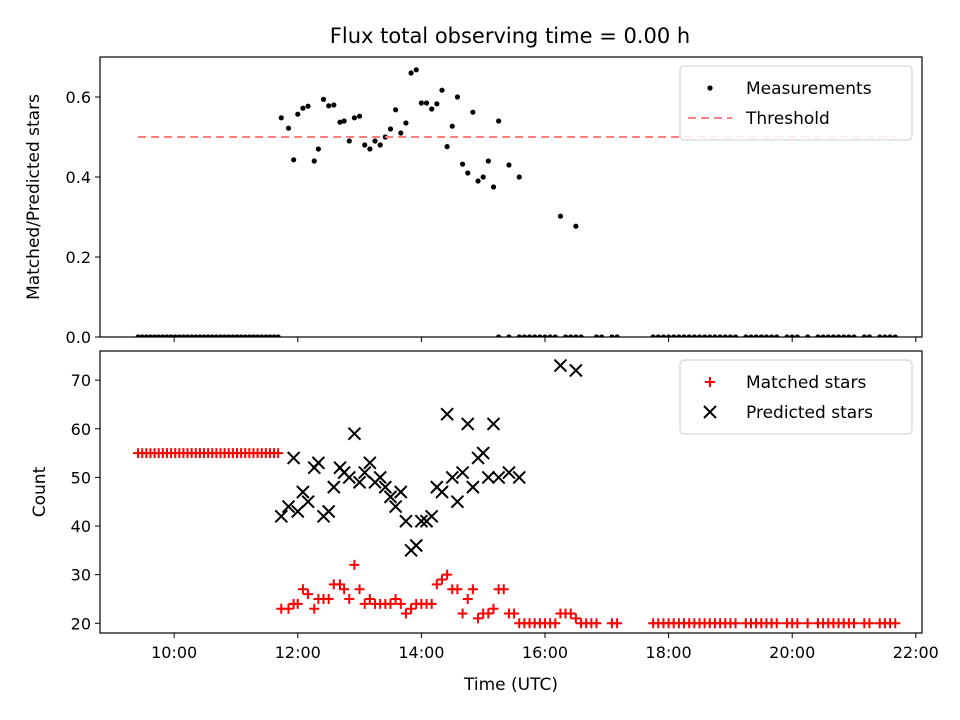 The height and width of the screenshot is (720, 960). I want to click on x-axis-label: Time (UTC), so click(510, 685).